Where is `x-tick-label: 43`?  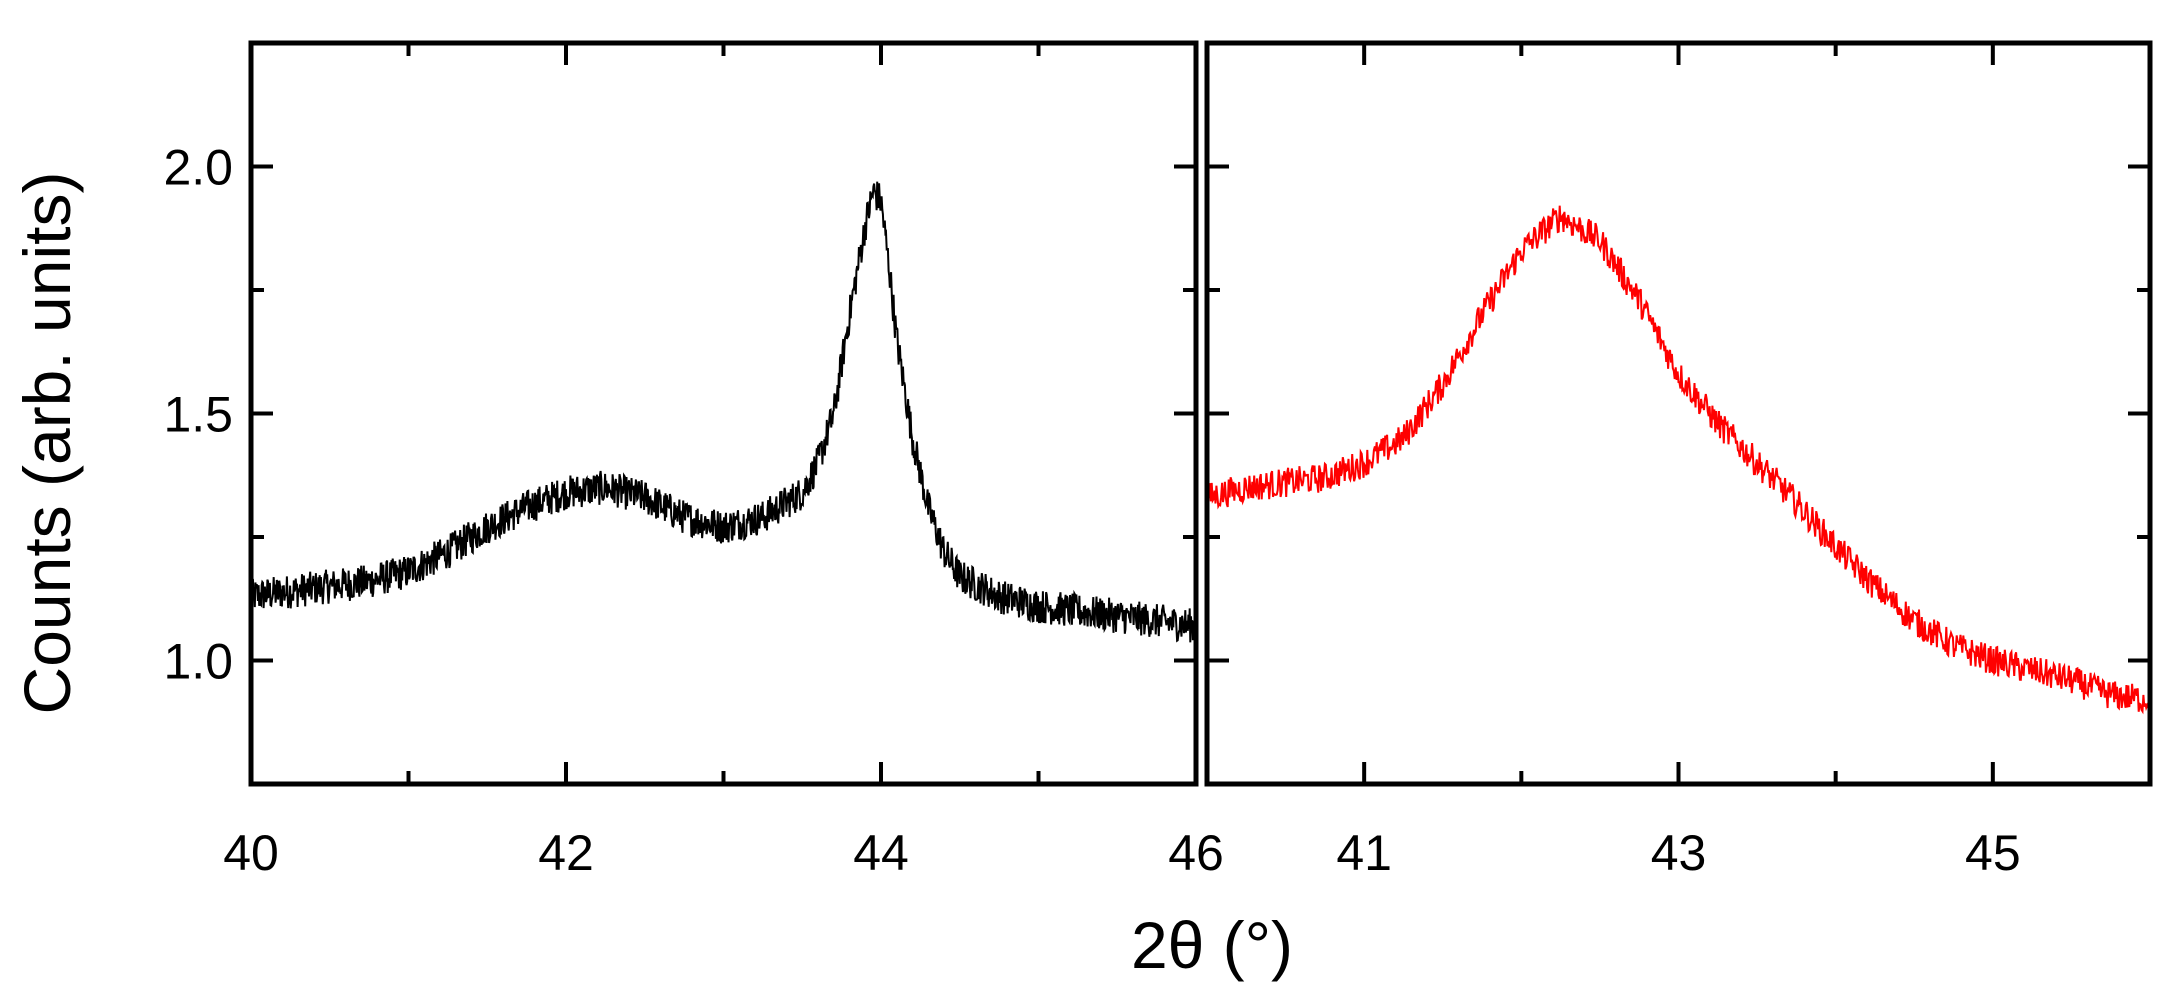
x-tick-label: 43 is located at coordinates (1679, 853).